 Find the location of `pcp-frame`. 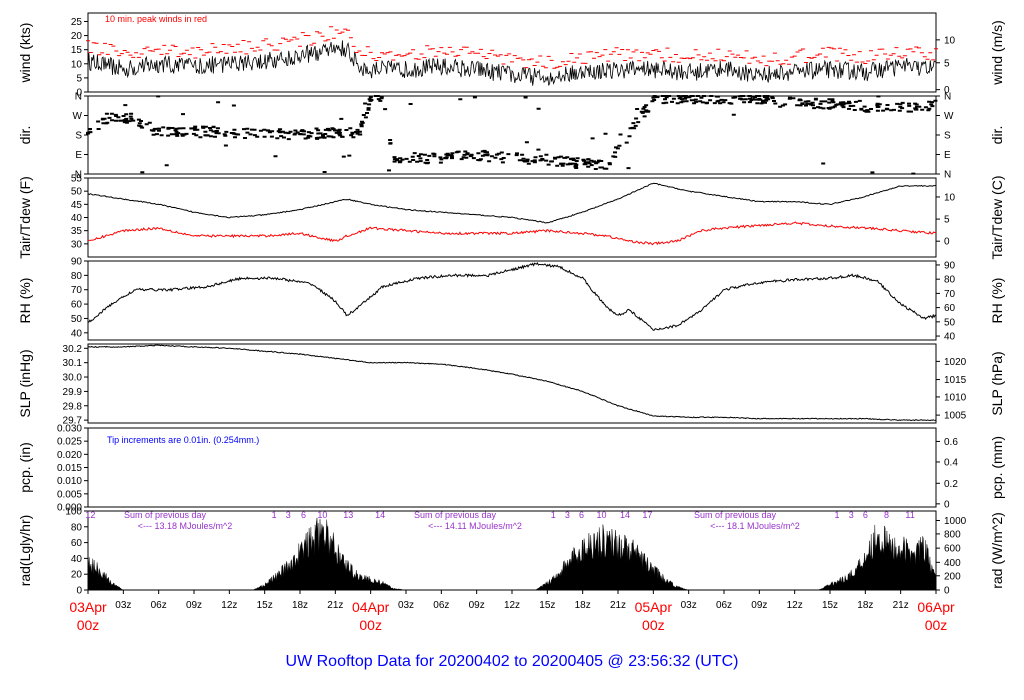

pcp-frame is located at coordinates (512, 467).